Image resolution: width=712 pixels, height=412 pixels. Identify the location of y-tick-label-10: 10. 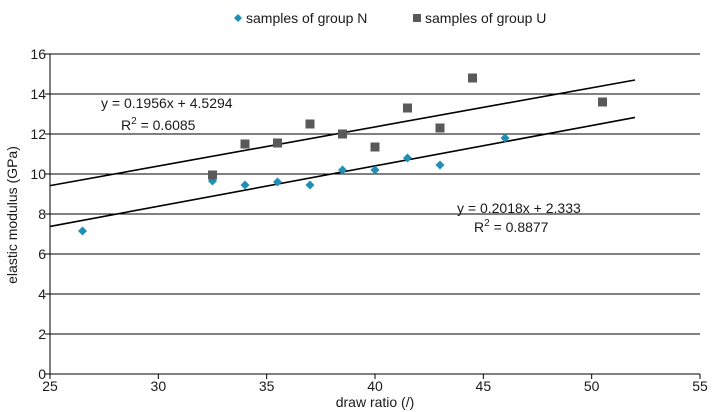
(38, 174).